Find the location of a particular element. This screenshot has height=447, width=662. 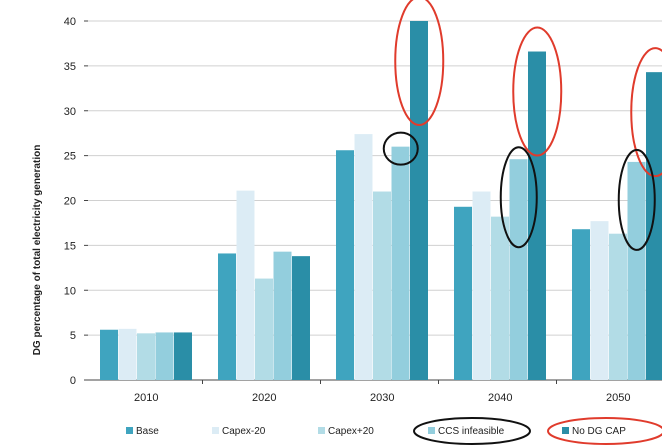

legend-item-base: Base is located at coordinates (142, 431).